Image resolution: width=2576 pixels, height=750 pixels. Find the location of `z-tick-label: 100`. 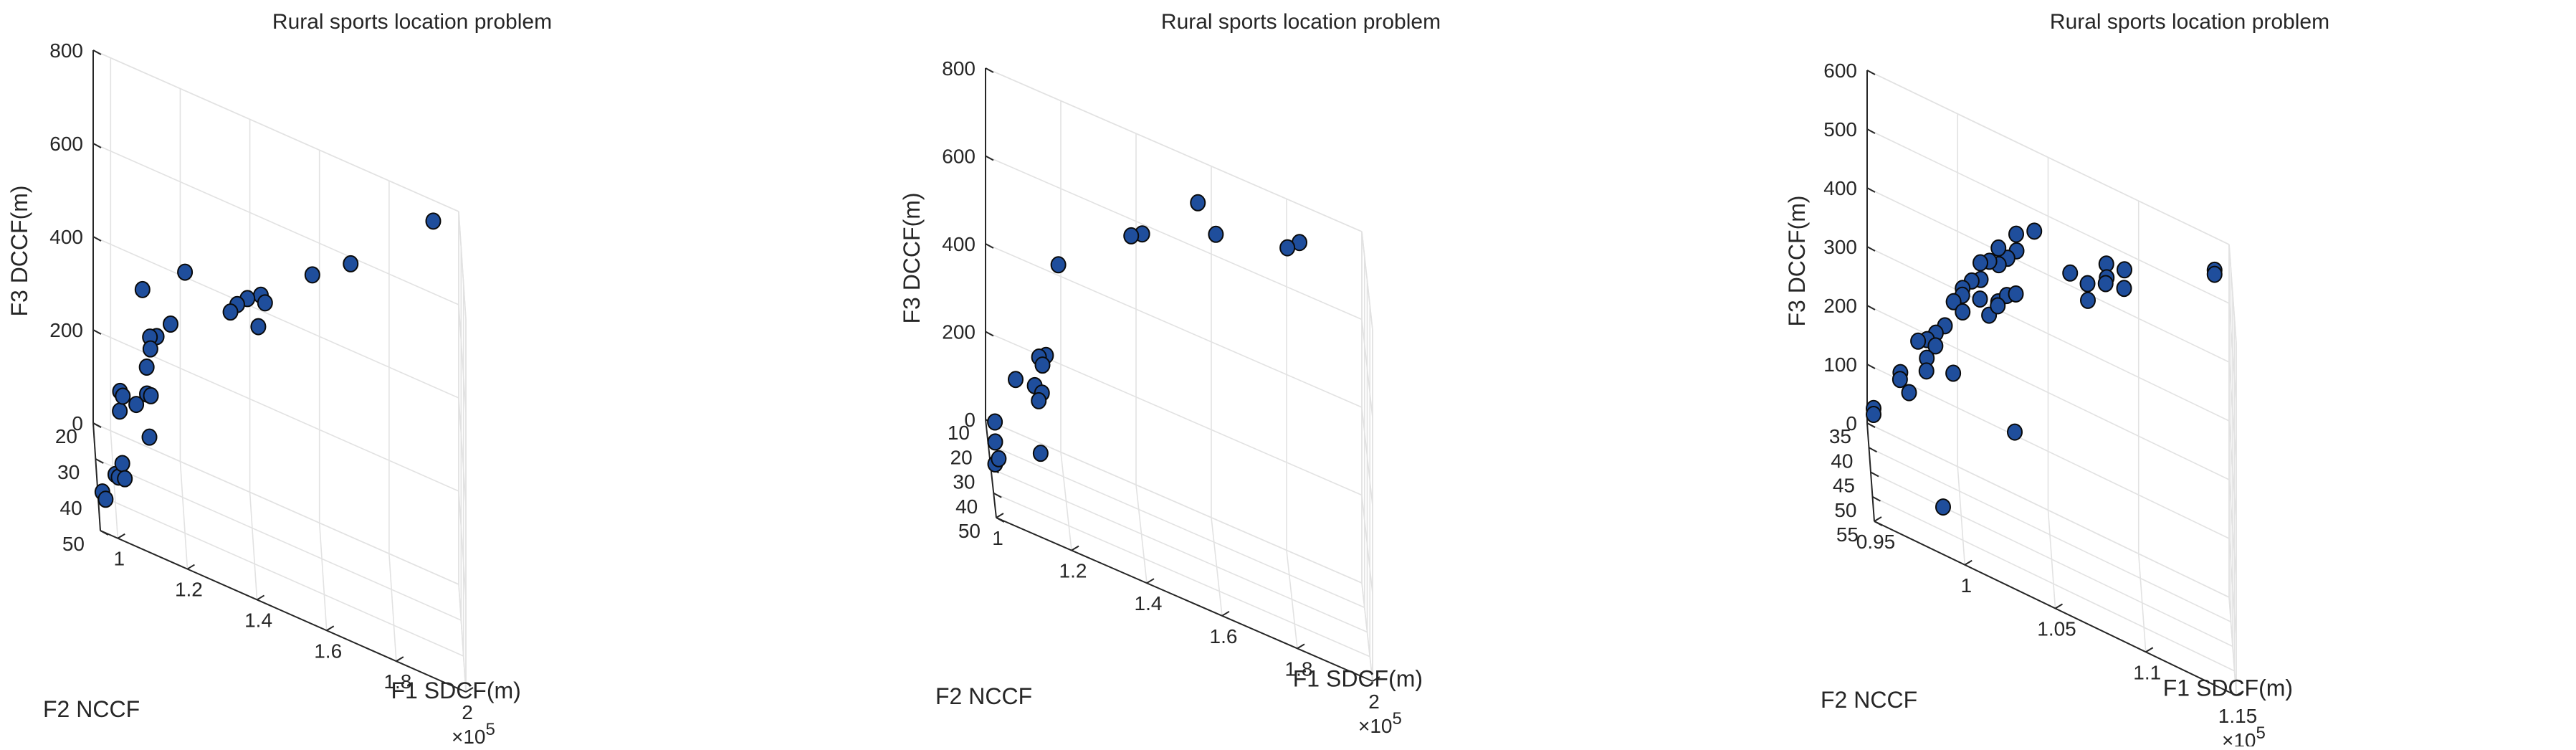

z-tick-label: 100 is located at coordinates (1840, 364).